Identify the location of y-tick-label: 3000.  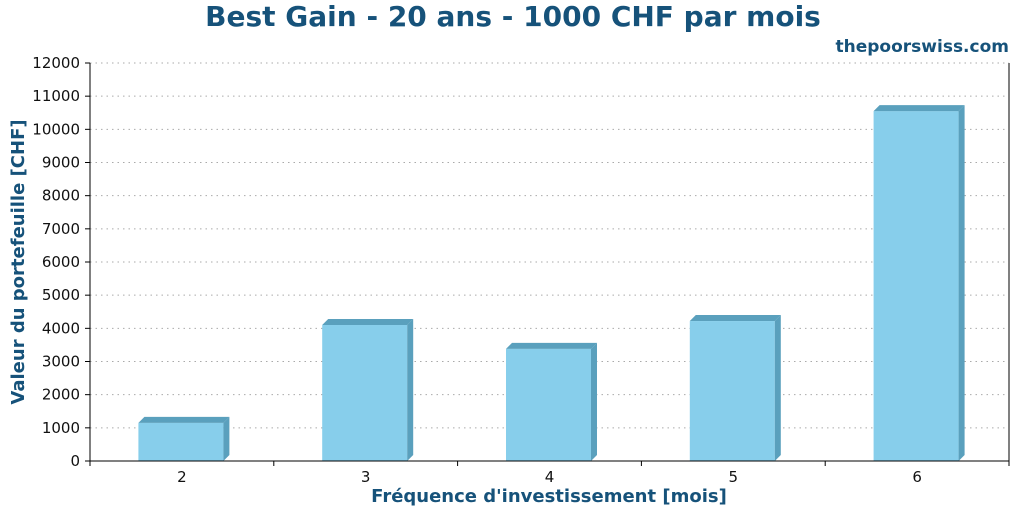
(61, 362).